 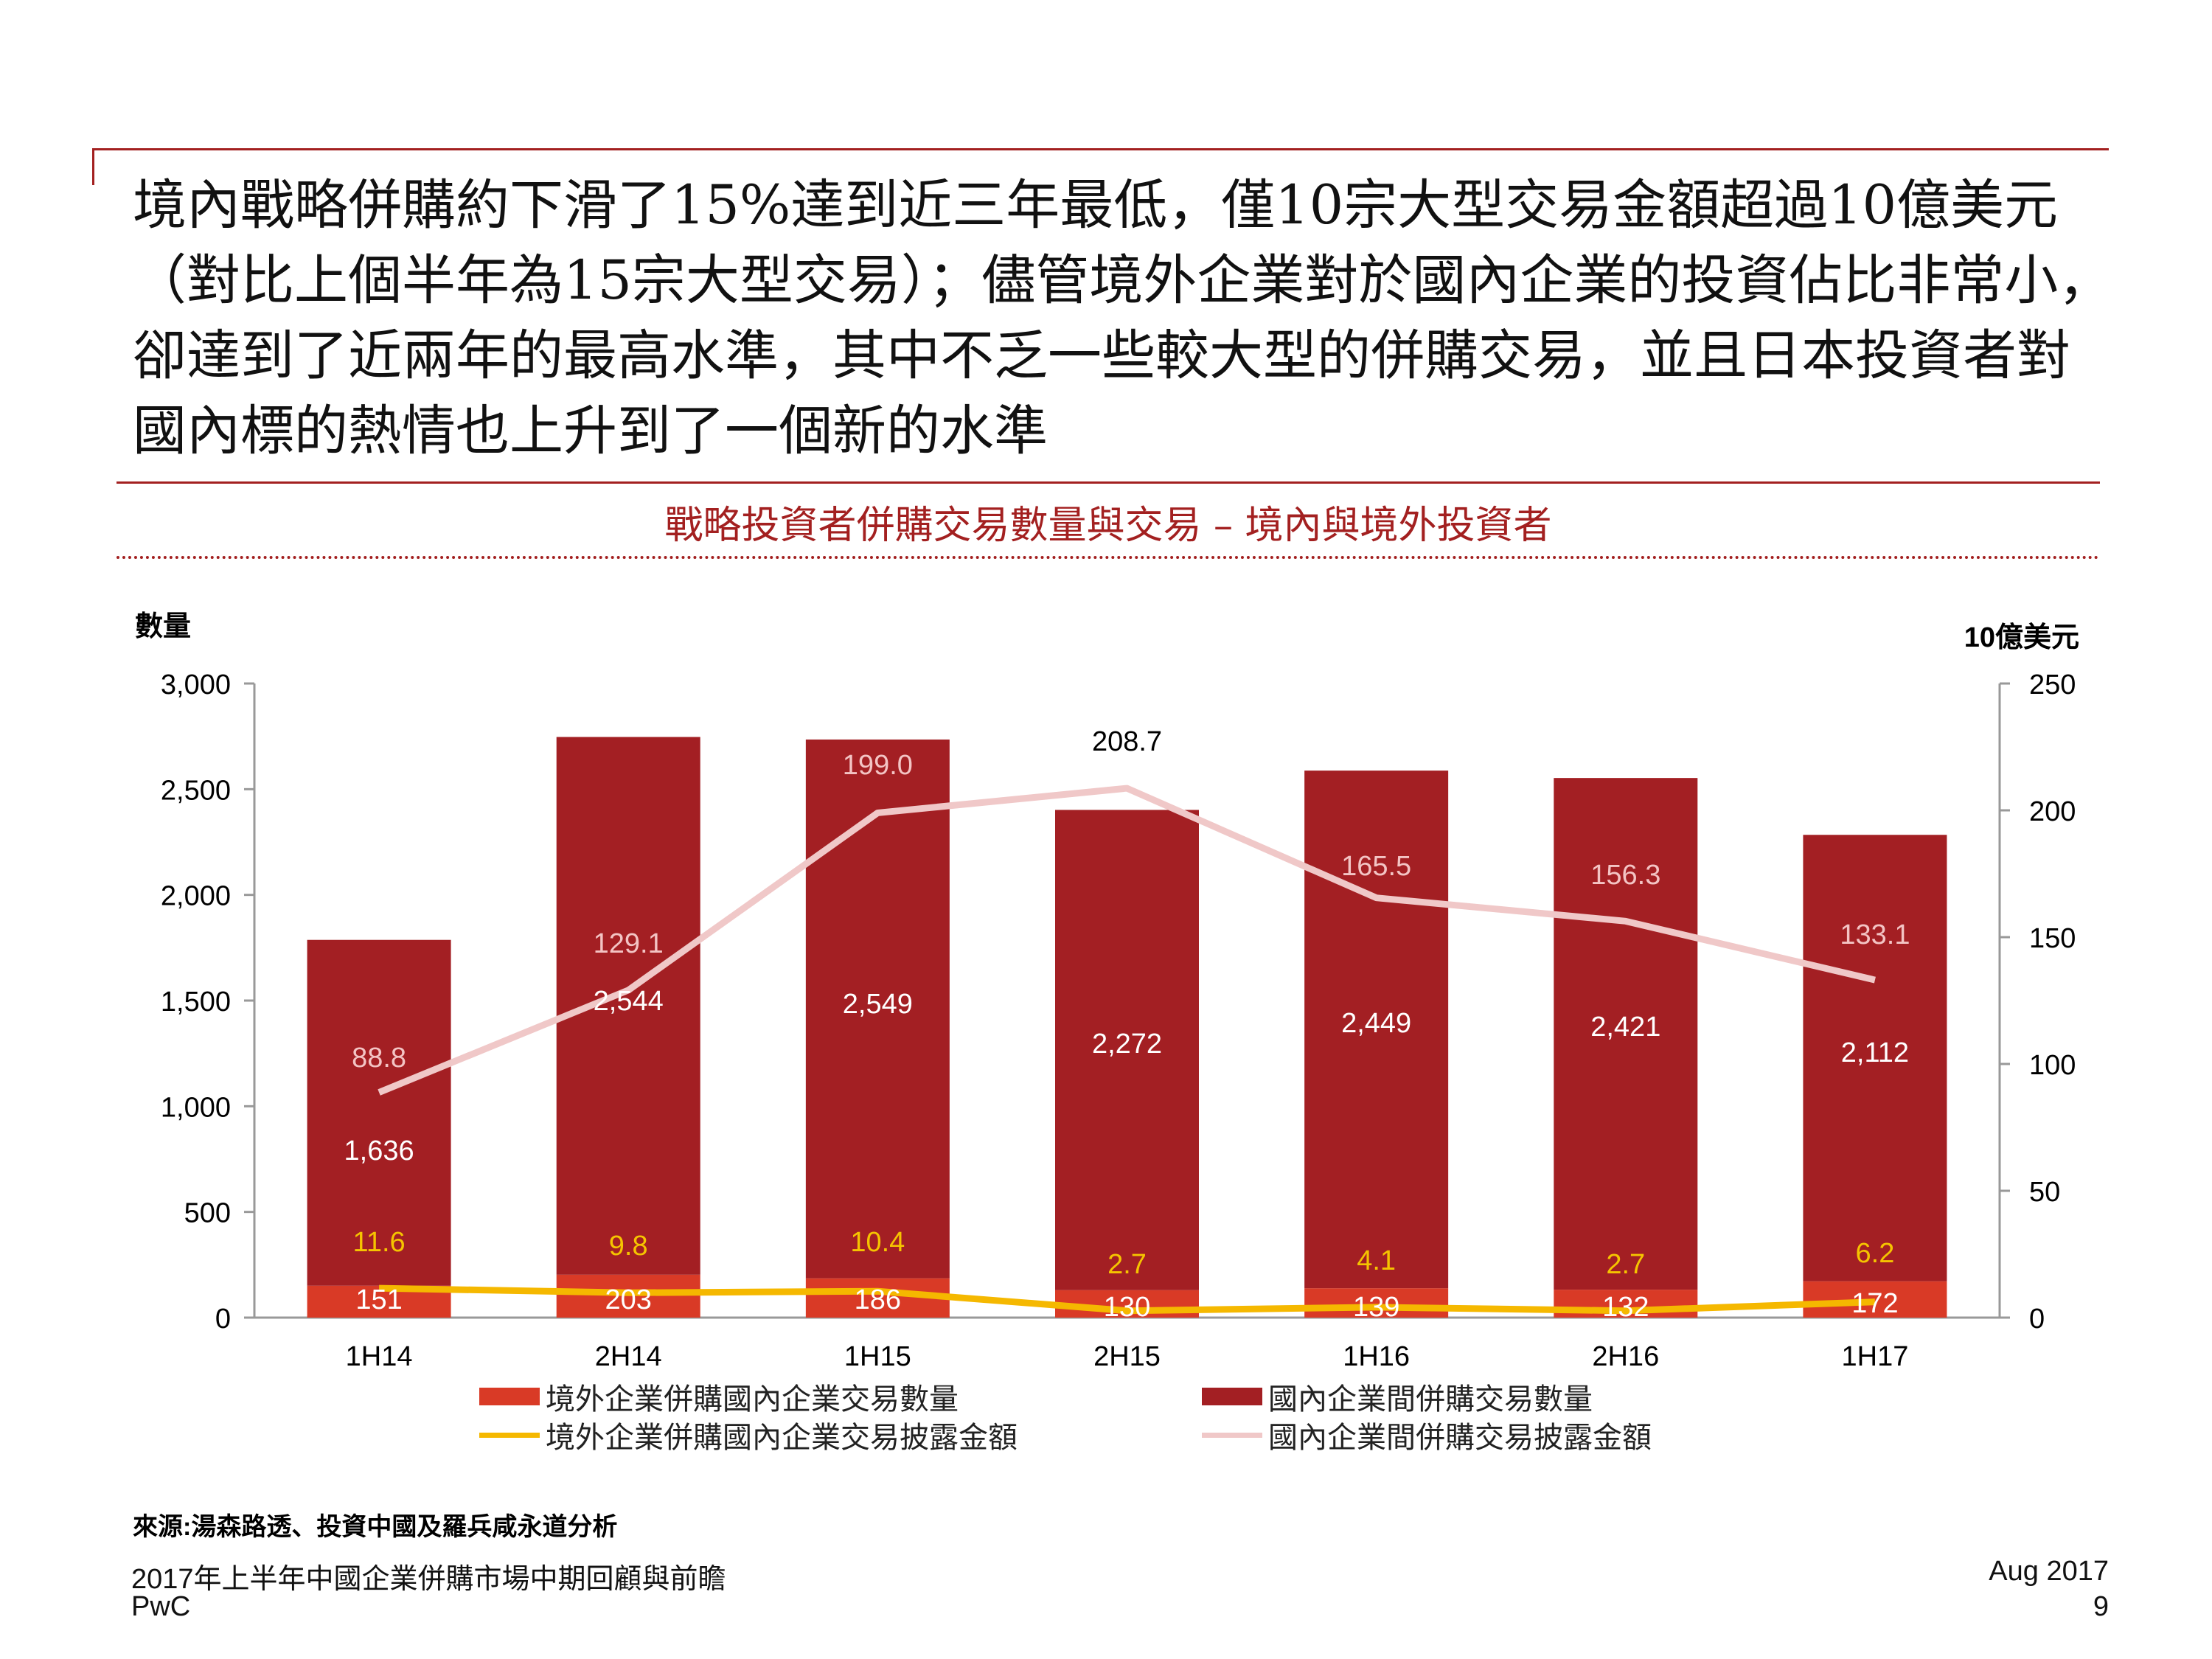 What do you see at coordinates (196, 1107) in the screenshot?
I see `left-axis-tick-label: 1,000` at bounding box center [196, 1107].